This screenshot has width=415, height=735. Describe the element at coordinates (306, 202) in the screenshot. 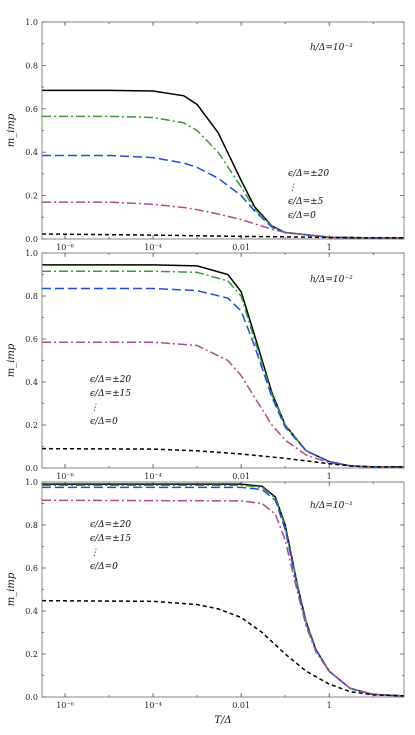

I see `legend-entry: ϵ/Δ=±5` at that location.